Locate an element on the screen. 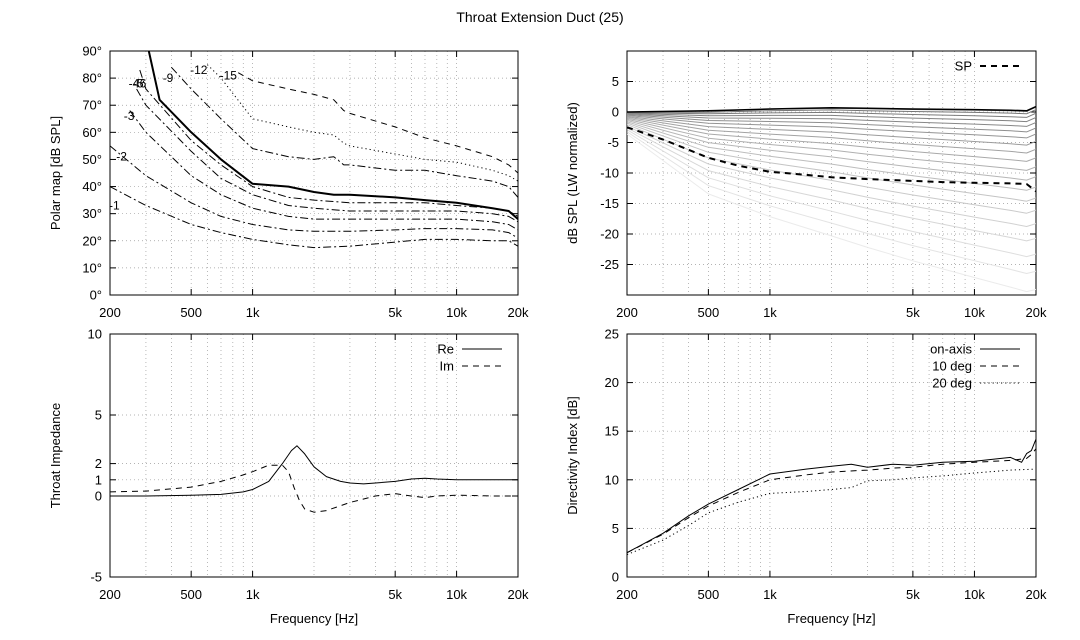 This screenshot has width=1080, height=640. contour-label: -5 is located at coordinates (138, 84).